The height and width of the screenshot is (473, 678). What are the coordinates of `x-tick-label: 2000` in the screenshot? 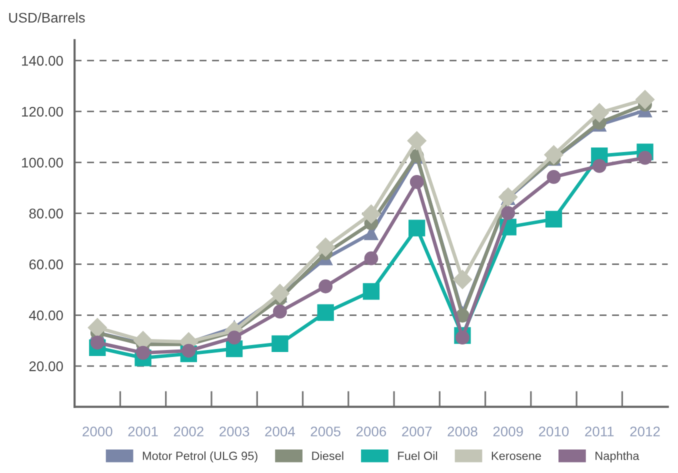 It's located at (97, 431).